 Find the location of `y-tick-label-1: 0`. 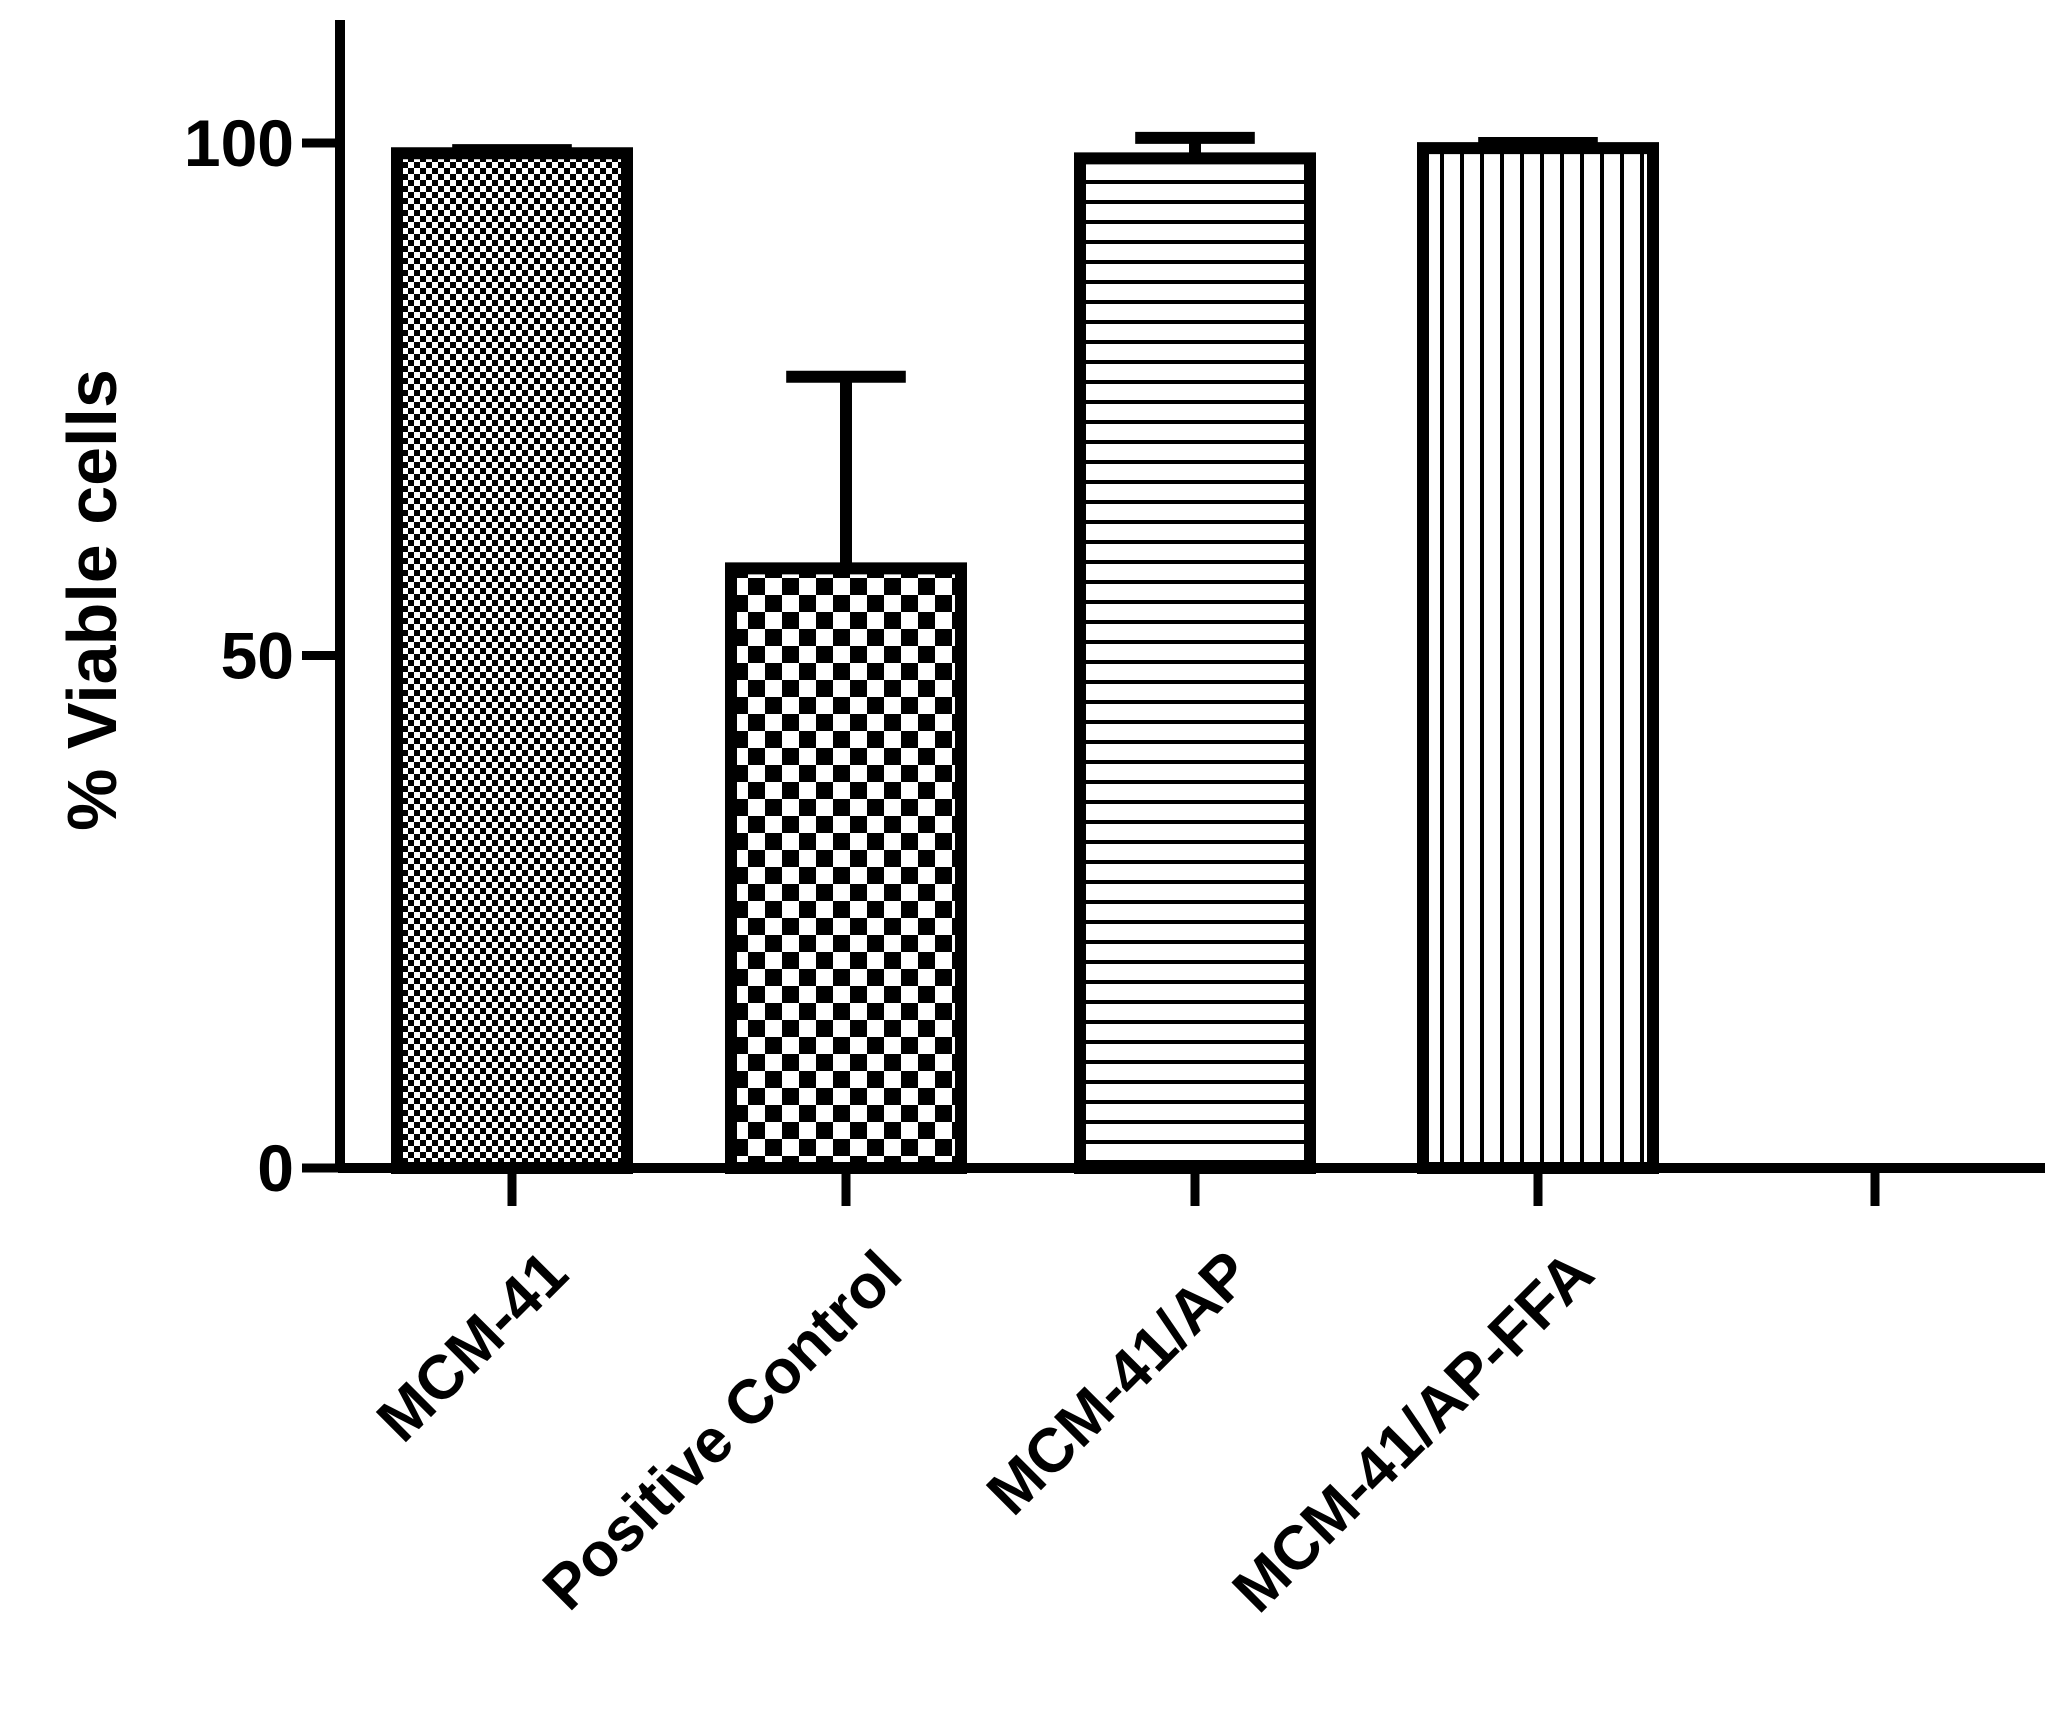

y-tick-label-1: 0 is located at coordinates (275, 1168).